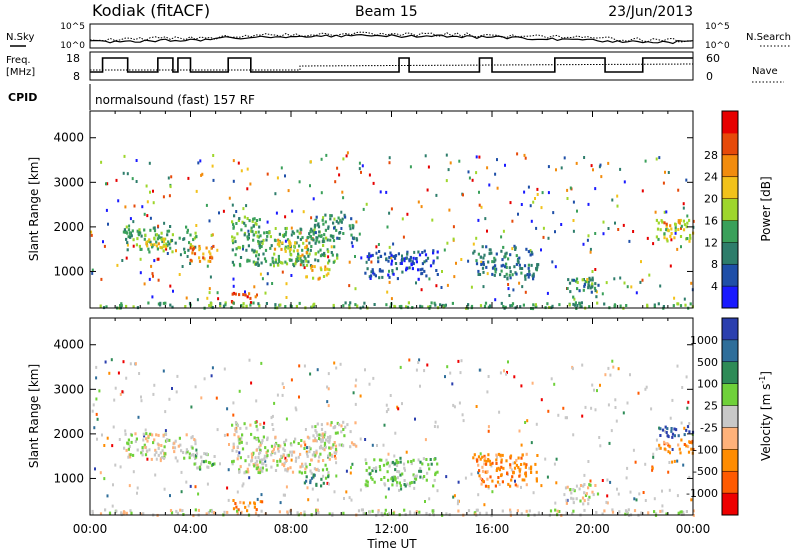 This screenshot has width=800, height=558. Describe the element at coordinates (702, 493) in the screenshot. I see `colorbar-tick-label: -1000` at that location.